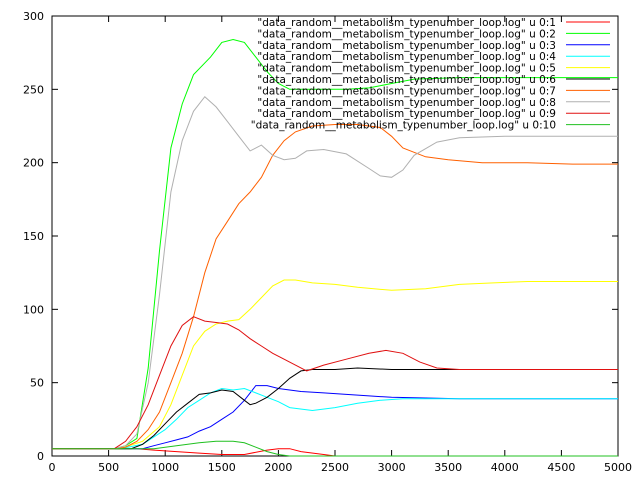  I want to click on x-tick-label: 5000, so click(618, 467).